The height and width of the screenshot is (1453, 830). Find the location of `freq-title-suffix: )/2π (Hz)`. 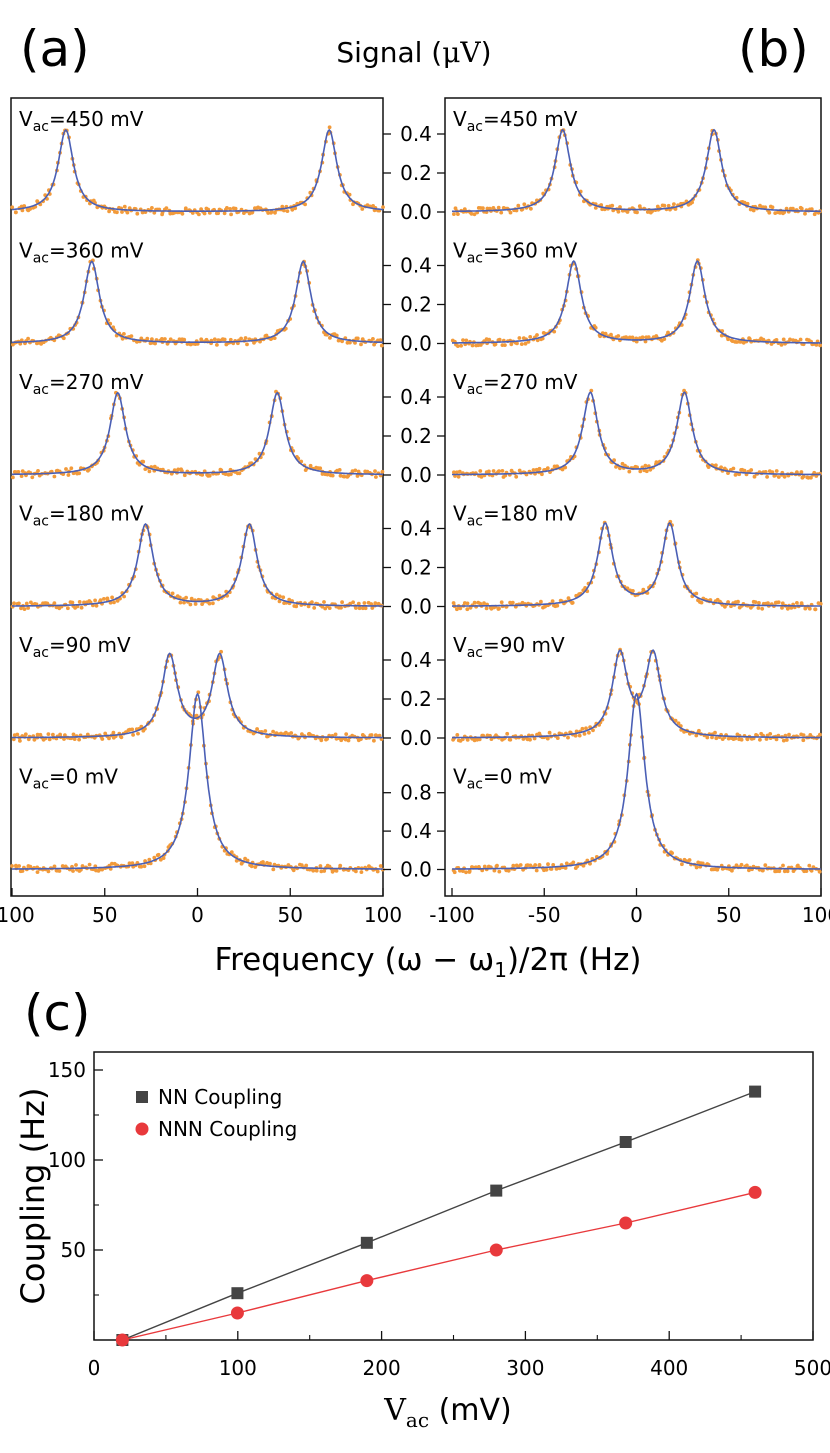

freq-title-suffix: )/2π (Hz) is located at coordinates (574, 960).